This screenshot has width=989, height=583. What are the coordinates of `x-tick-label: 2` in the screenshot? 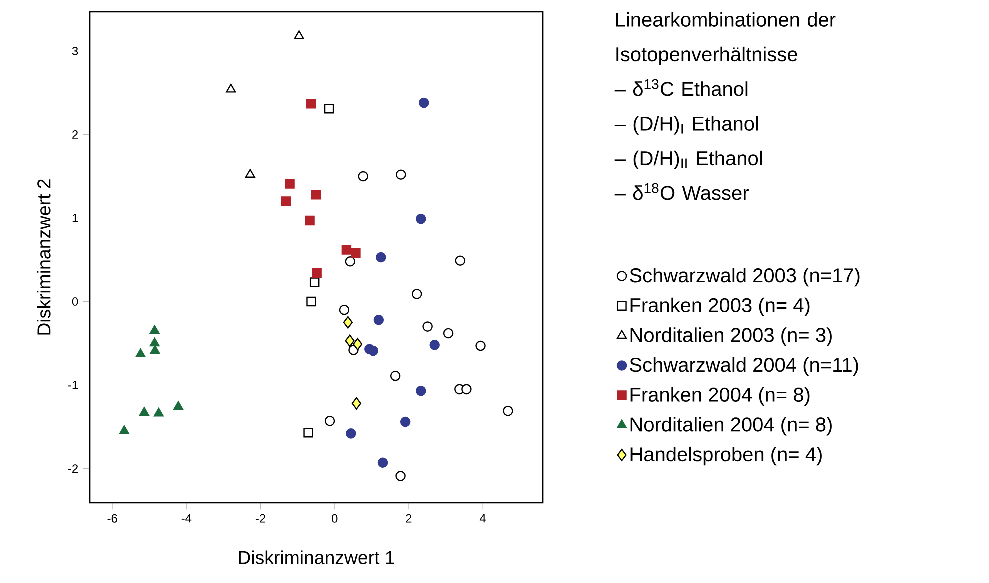 It's located at (409, 518).